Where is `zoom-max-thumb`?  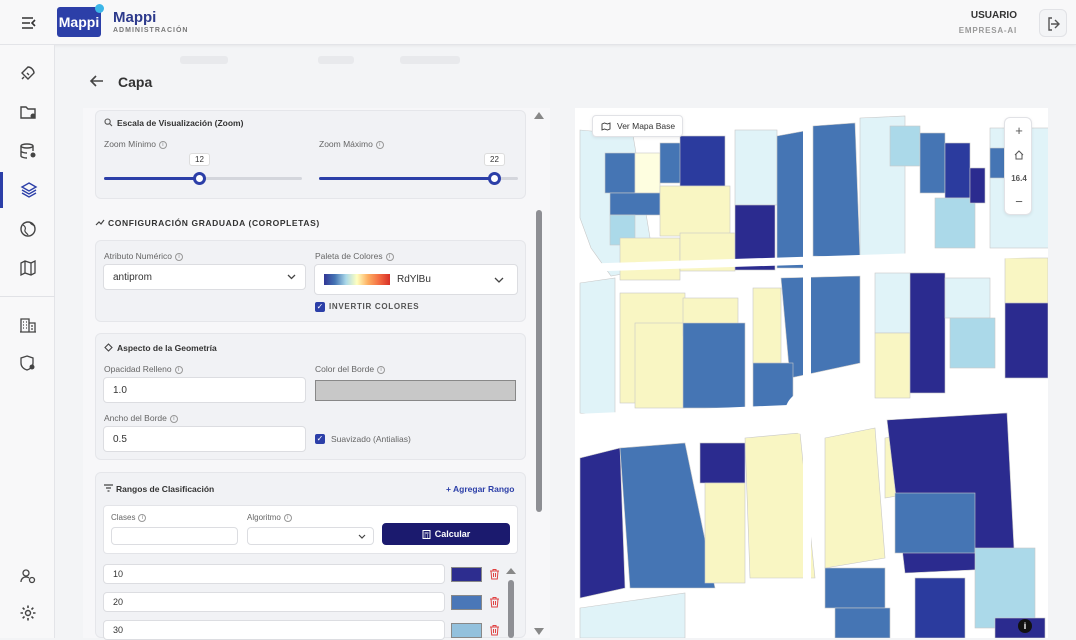
zoom-max-thumb is located at coordinates (494, 178).